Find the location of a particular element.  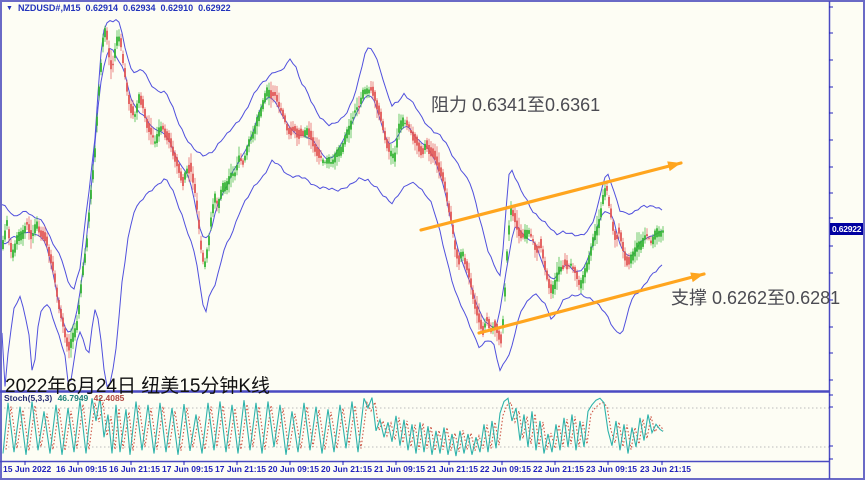

chart-menu-icon: ▼ is located at coordinates (9, 8).